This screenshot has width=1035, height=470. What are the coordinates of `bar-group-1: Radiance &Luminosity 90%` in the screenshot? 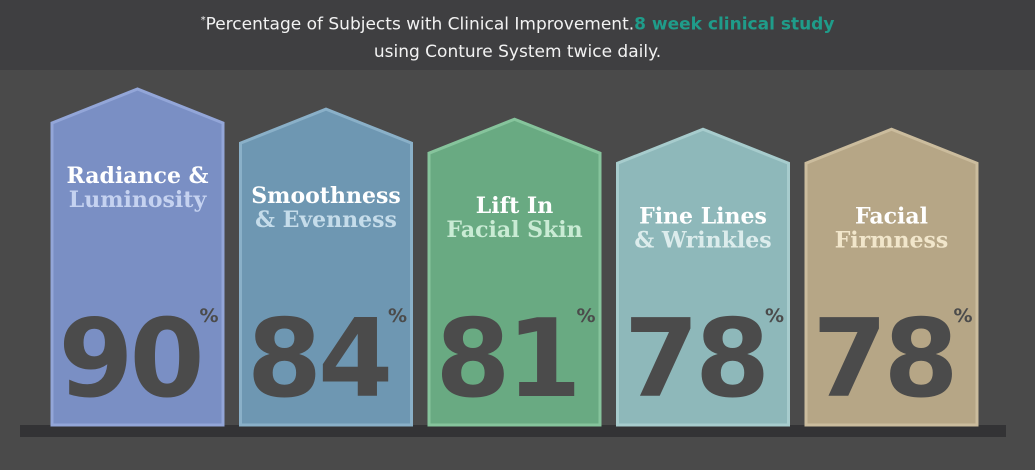 It's located at (137, 257).